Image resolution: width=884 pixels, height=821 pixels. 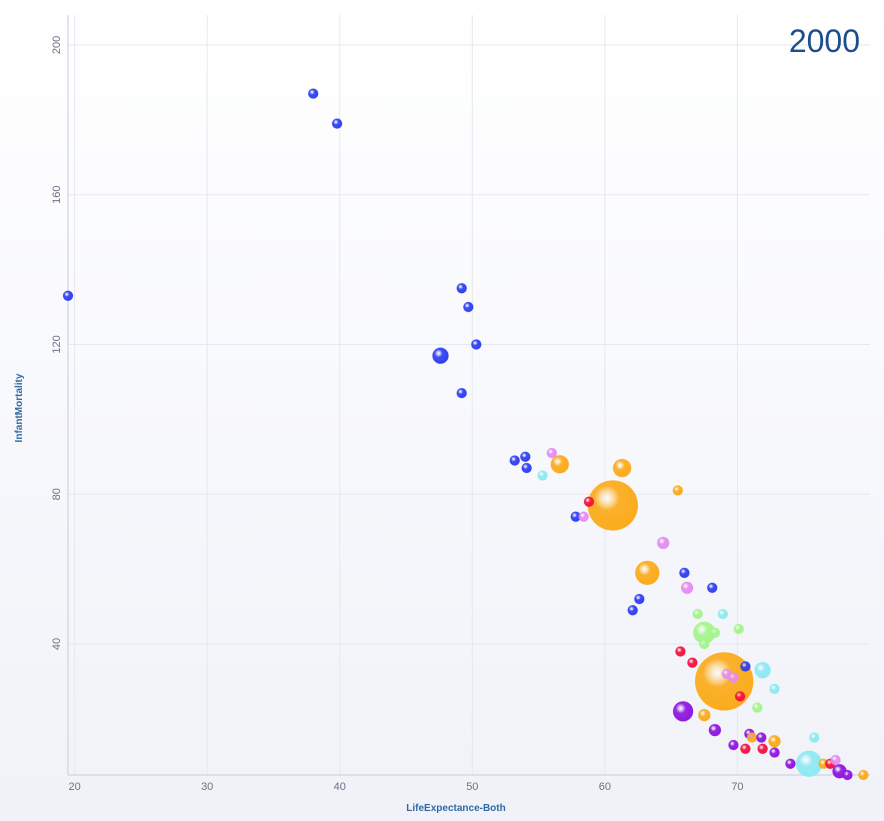 I want to click on x-tick-label: 70, so click(x=737, y=787).